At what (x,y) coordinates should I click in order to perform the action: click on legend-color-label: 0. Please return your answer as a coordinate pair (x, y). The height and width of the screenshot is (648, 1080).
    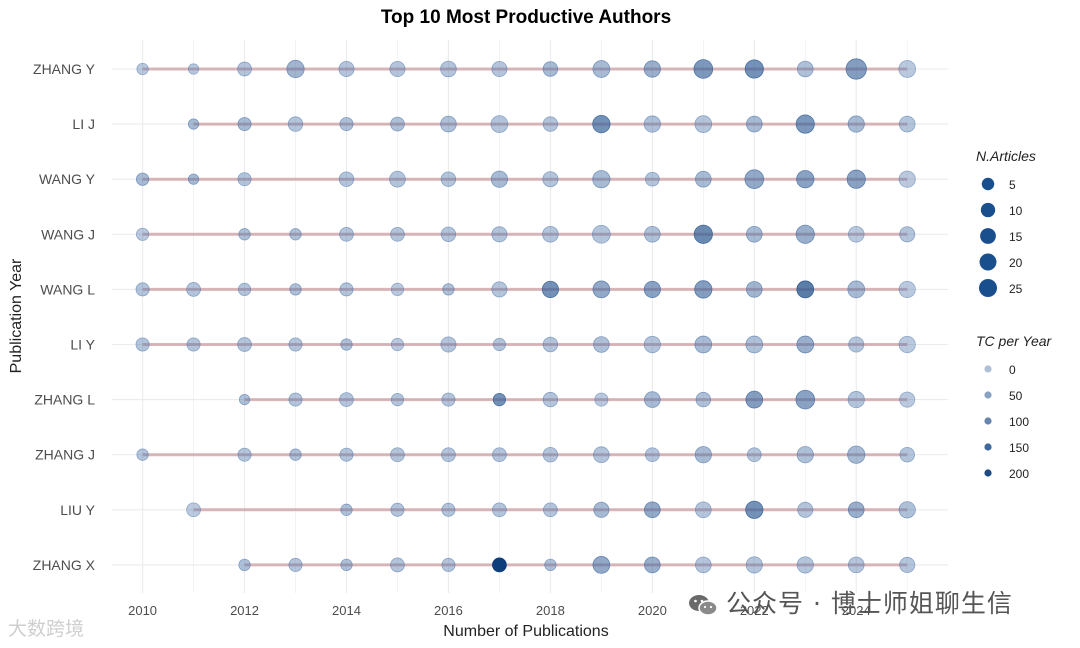
    Looking at the image, I should click on (1012, 370).